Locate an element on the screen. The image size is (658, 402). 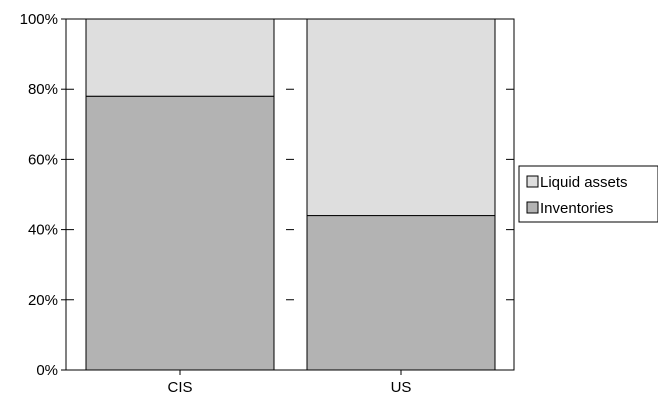
x-tick-label: CIS is located at coordinates (179, 387).